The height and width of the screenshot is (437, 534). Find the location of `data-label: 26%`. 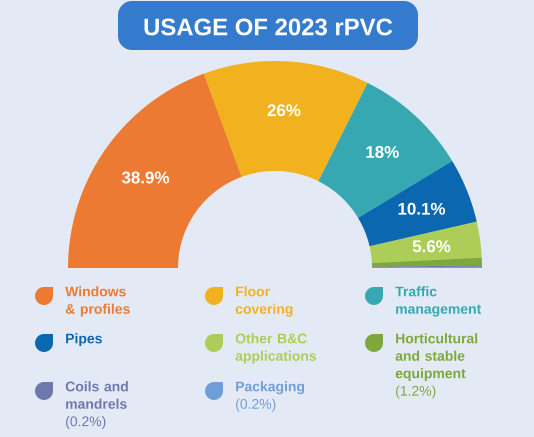

data-label: 26% is located at coordinates (284, 110).